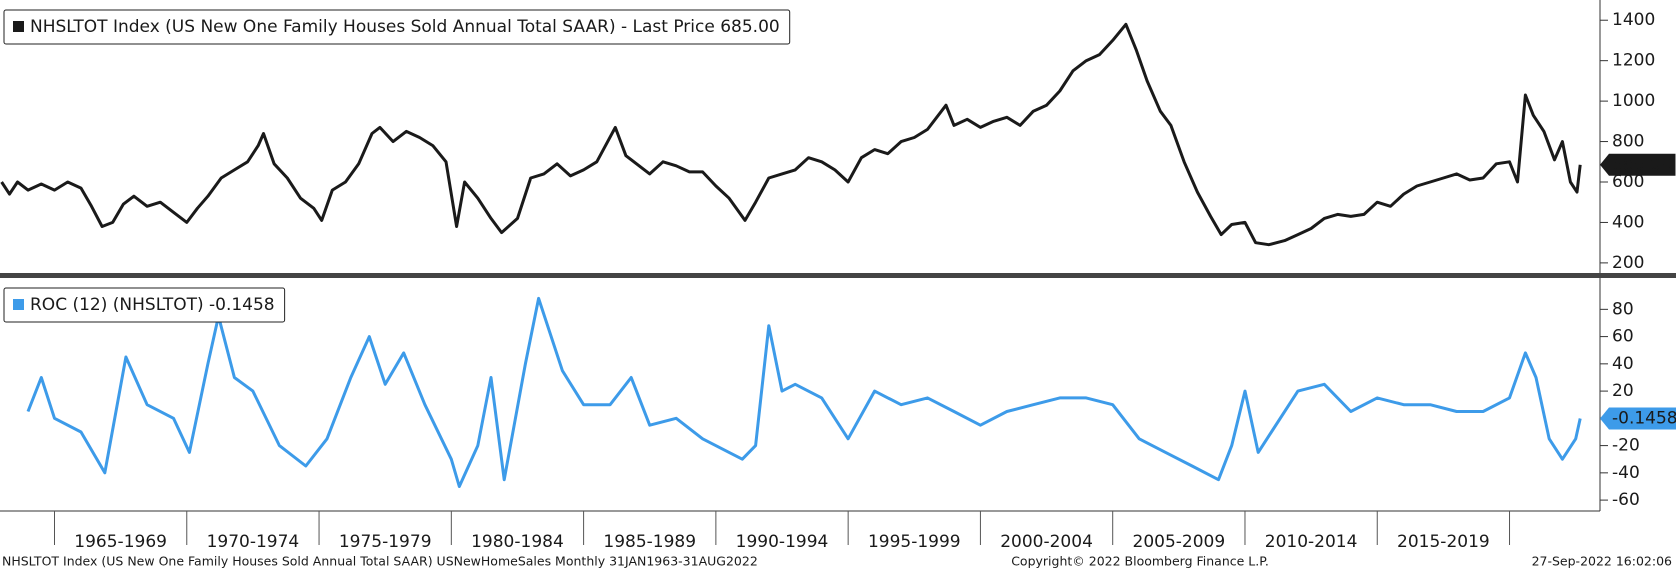 This screenshot has width=1676, height=571. What do you see at coordinates (1046, 542) in the screenshot?
I see `x-period-label: 2000-2004` at bounding box center [1046, 542].